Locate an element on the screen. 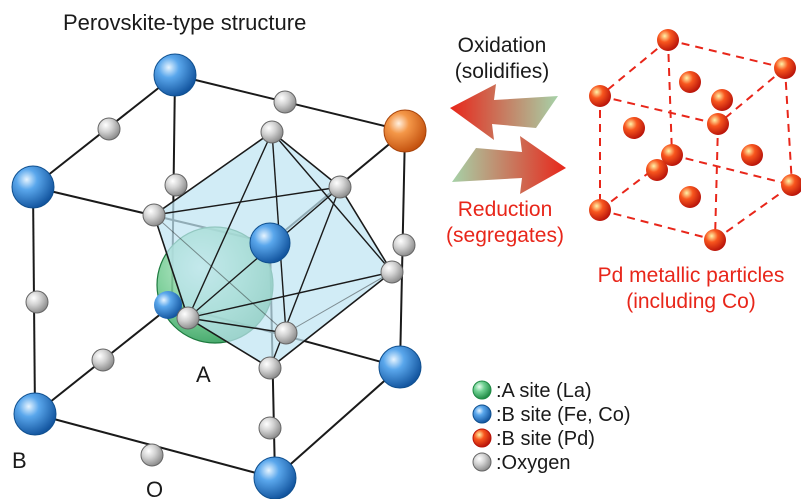 The height and width of the screenshot is (499, 801). legend-item-b-site-fe-co: :B site (Fe, Co) is located at coordinates (551, 415).